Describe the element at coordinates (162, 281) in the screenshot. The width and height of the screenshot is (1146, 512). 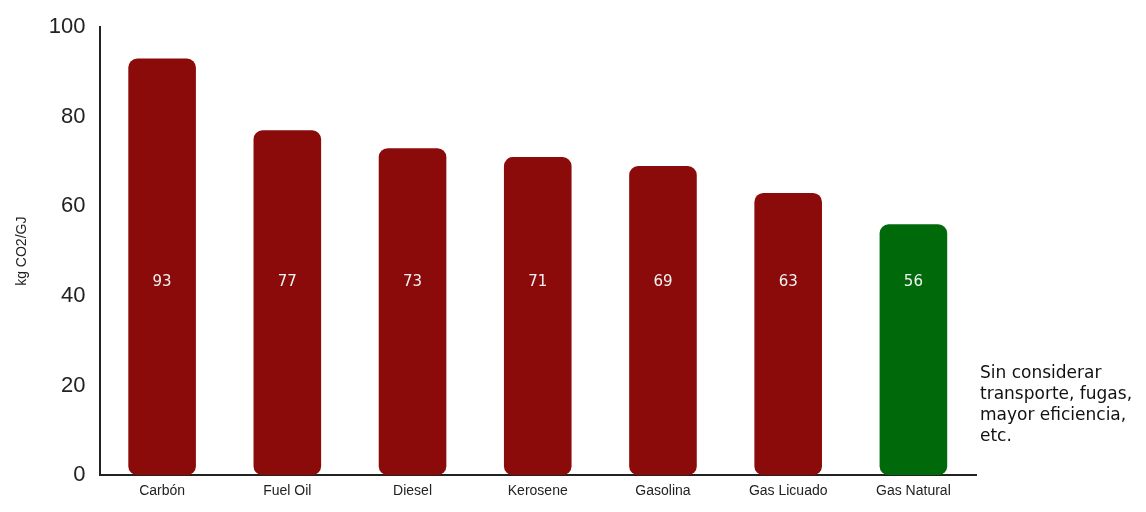
I see `data-label: 93` at that location.